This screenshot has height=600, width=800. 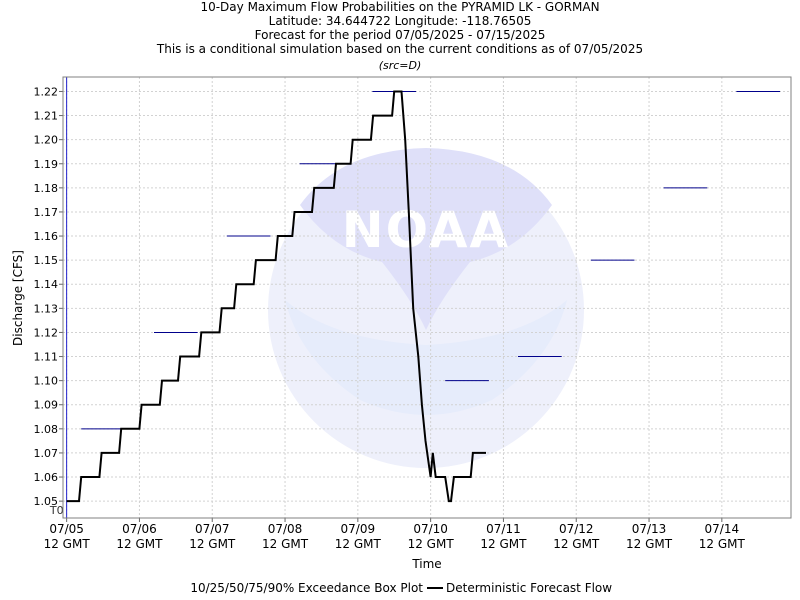 What do you see at coordinates (46, 453) in the screenshot?
I see `y-tick-label: 1.07` at bounding box center [46, 453].